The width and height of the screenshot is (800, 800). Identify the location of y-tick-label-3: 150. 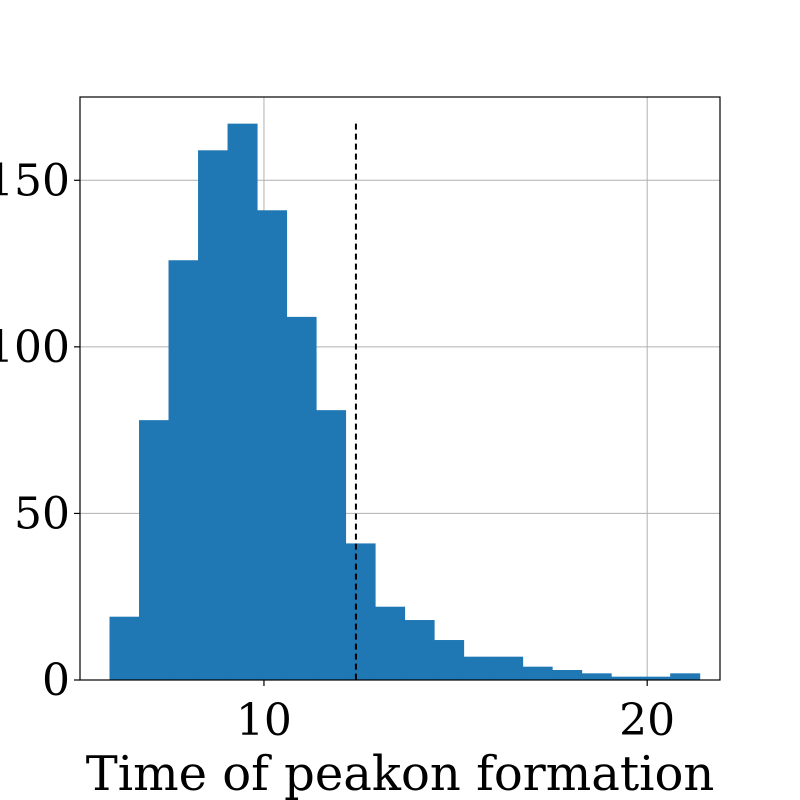
(35, 180).